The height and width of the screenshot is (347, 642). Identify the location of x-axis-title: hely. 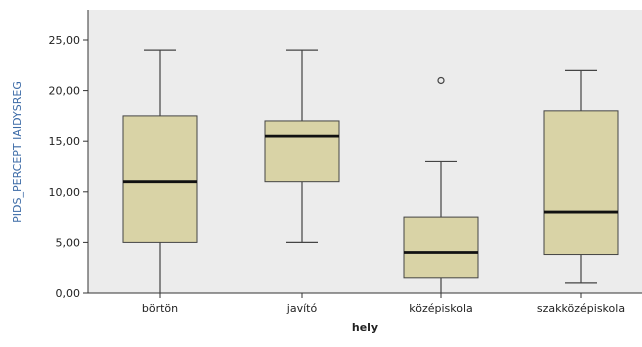
(365, 327).